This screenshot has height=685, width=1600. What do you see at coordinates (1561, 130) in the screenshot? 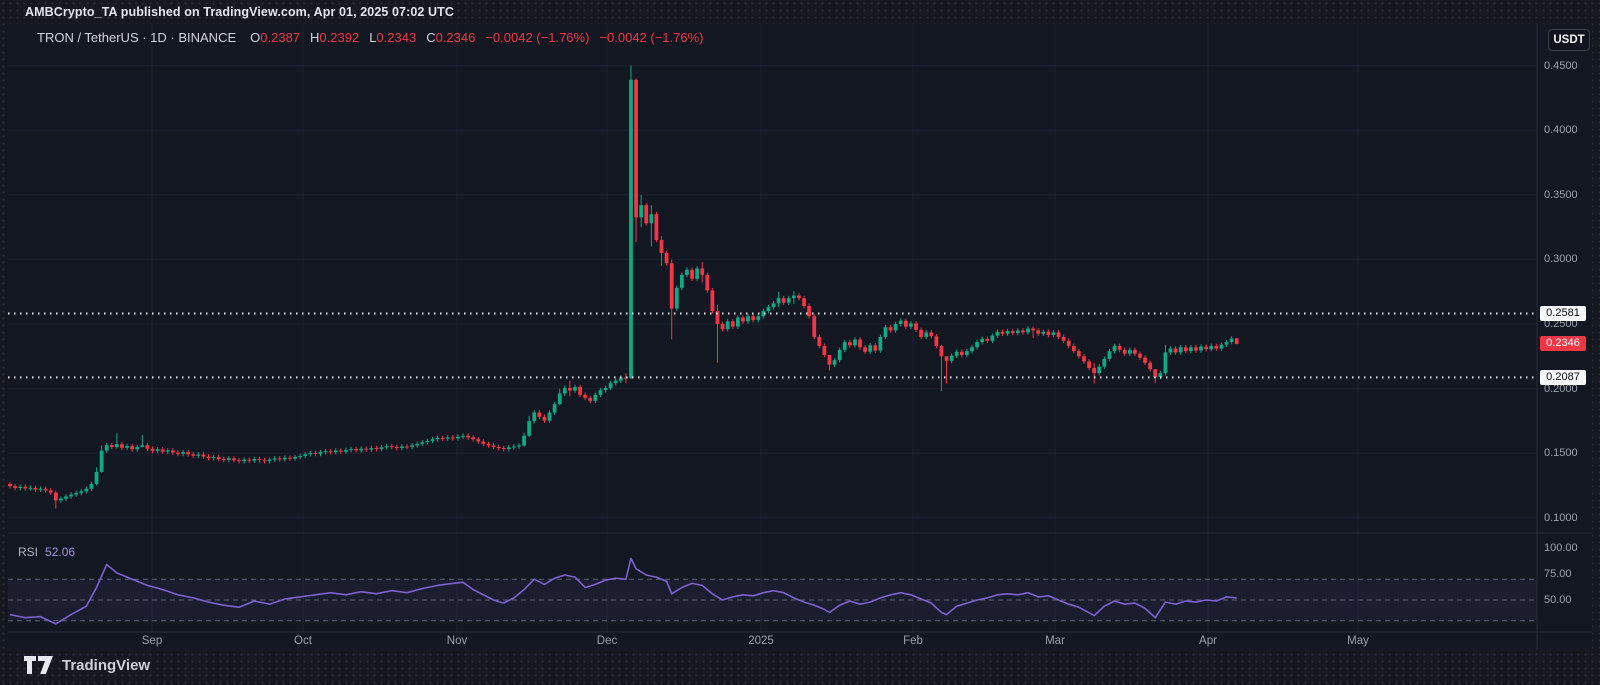
I see `price-tick-label: 0.4000` at bounding box center [1561, 130].